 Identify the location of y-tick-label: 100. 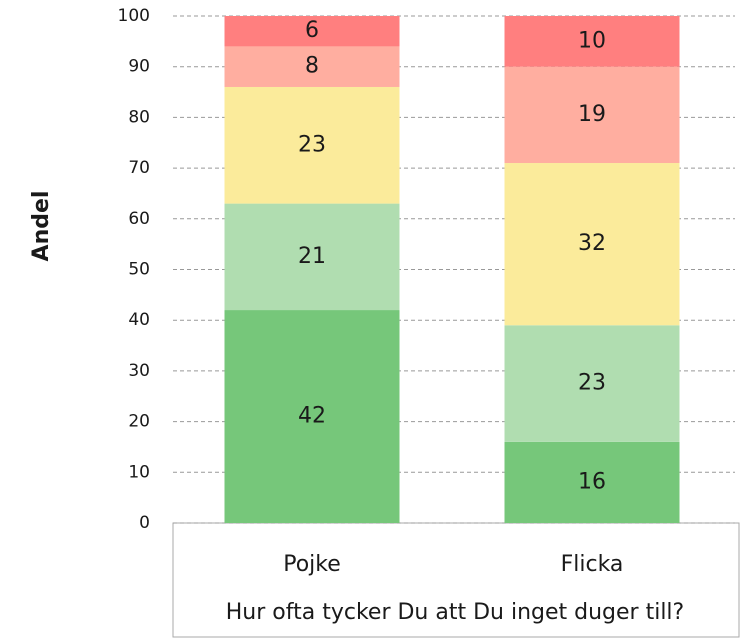
(134, 16).